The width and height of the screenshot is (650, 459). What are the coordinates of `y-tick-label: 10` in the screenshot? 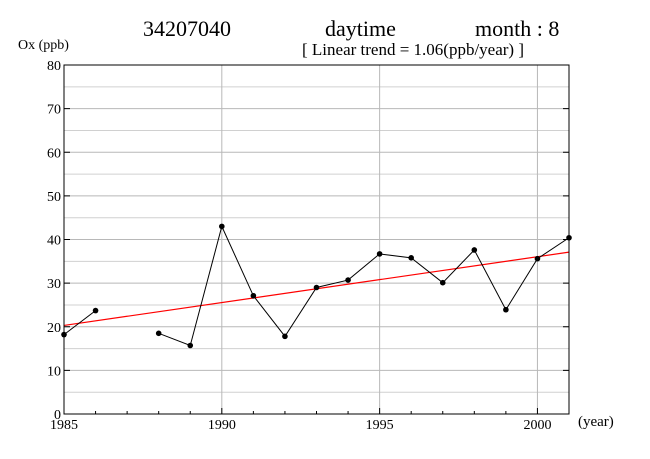 It's located at (54, 371).